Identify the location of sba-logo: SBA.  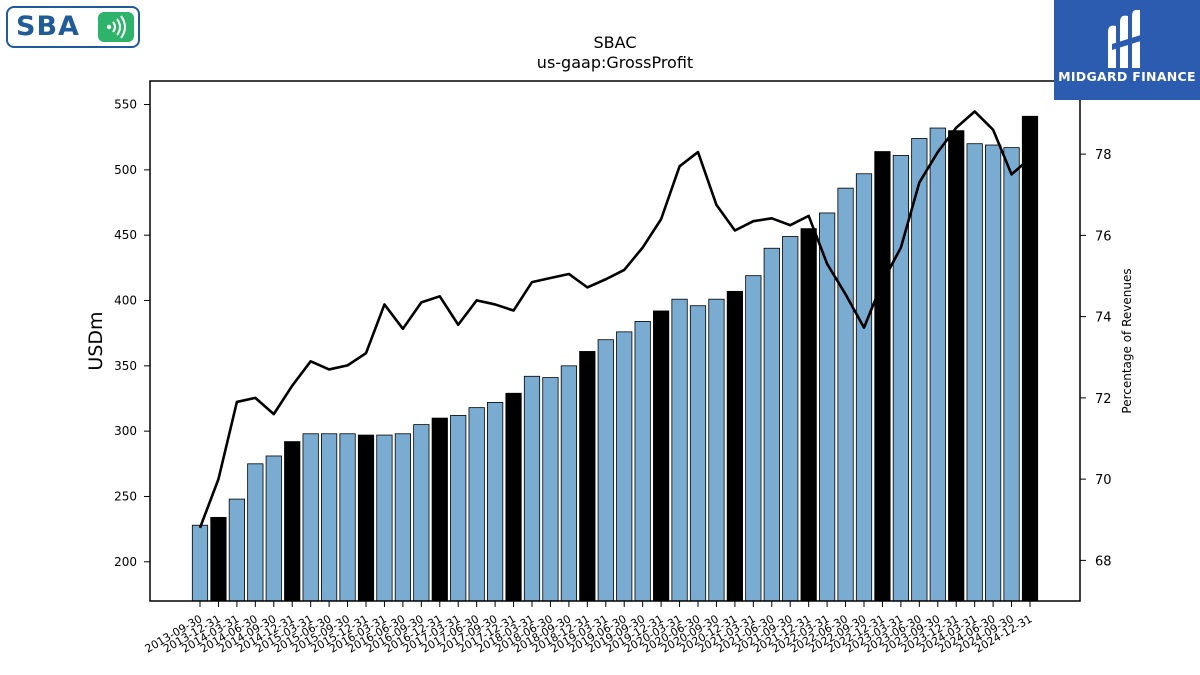
(73, 27).